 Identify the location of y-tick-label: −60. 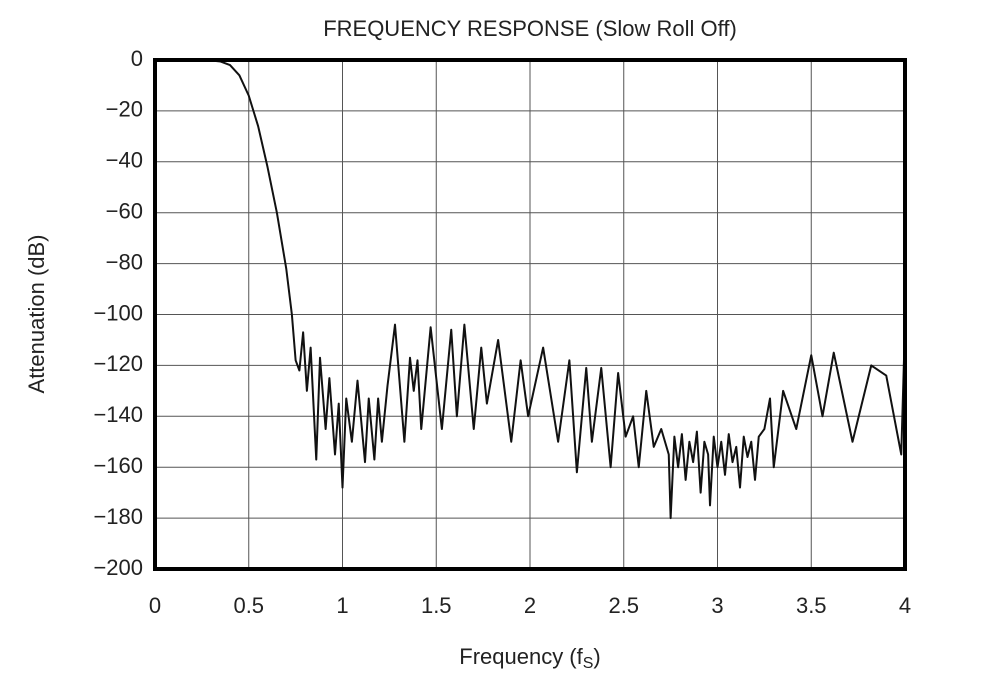
(124, 211).